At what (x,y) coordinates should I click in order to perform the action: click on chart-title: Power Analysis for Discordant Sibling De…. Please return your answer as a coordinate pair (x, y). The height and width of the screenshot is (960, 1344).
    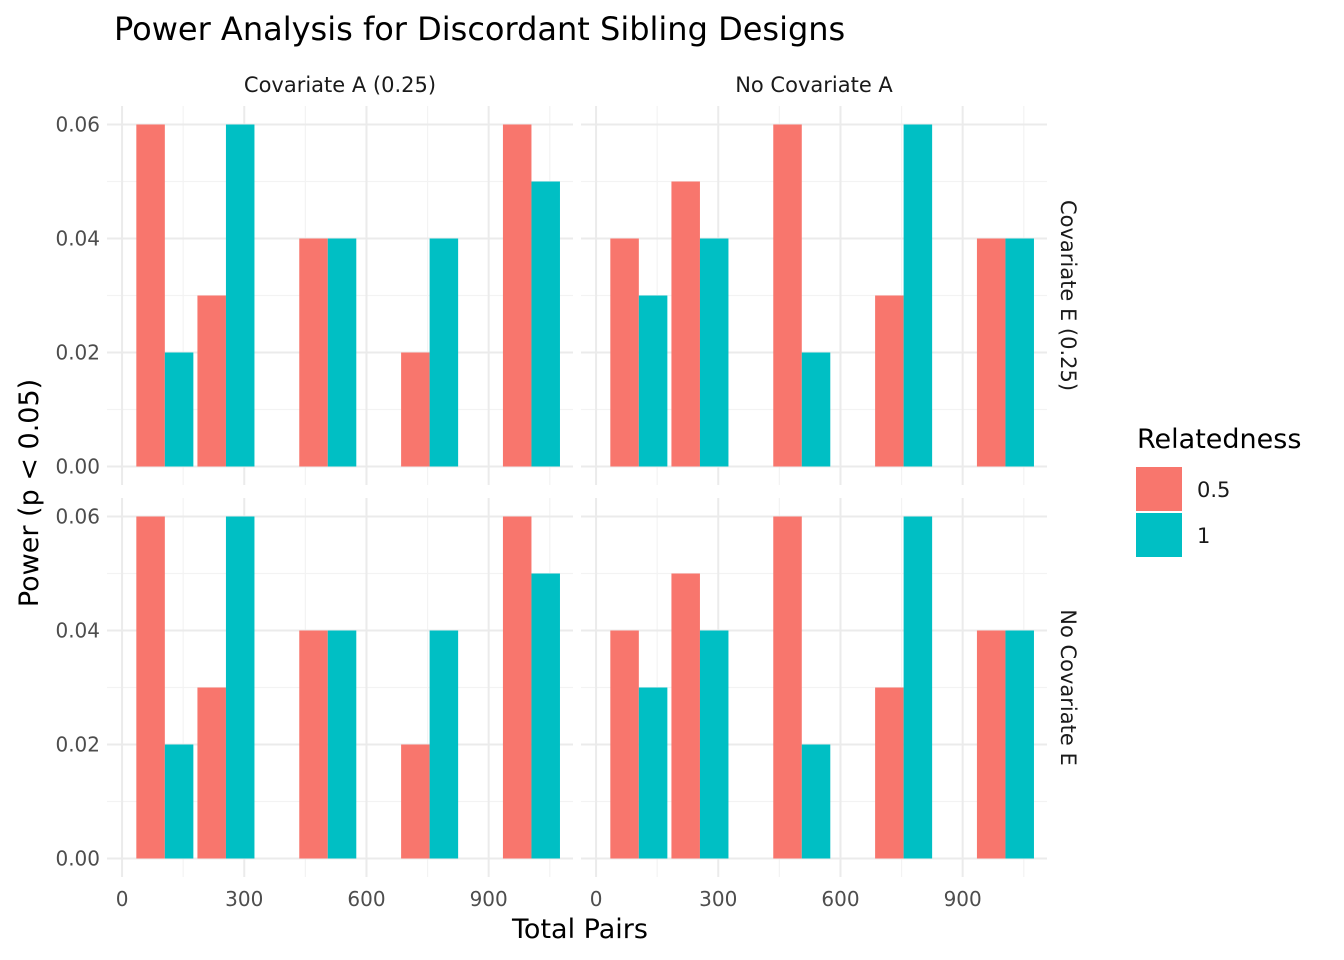
    Looking at the image, I should click on (479, 29).